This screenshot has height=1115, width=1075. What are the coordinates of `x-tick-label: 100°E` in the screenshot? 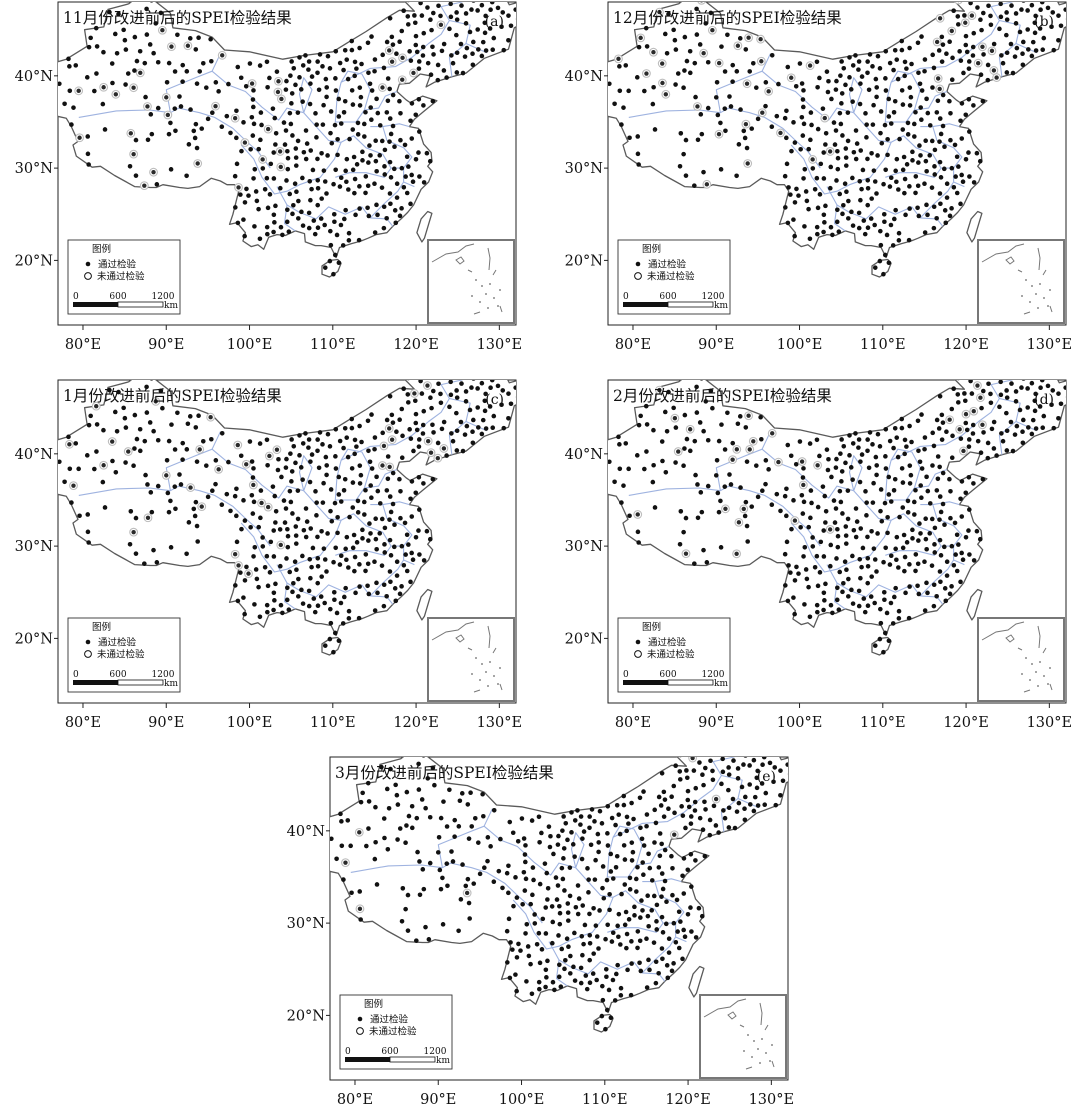 It's located at (800, 345).